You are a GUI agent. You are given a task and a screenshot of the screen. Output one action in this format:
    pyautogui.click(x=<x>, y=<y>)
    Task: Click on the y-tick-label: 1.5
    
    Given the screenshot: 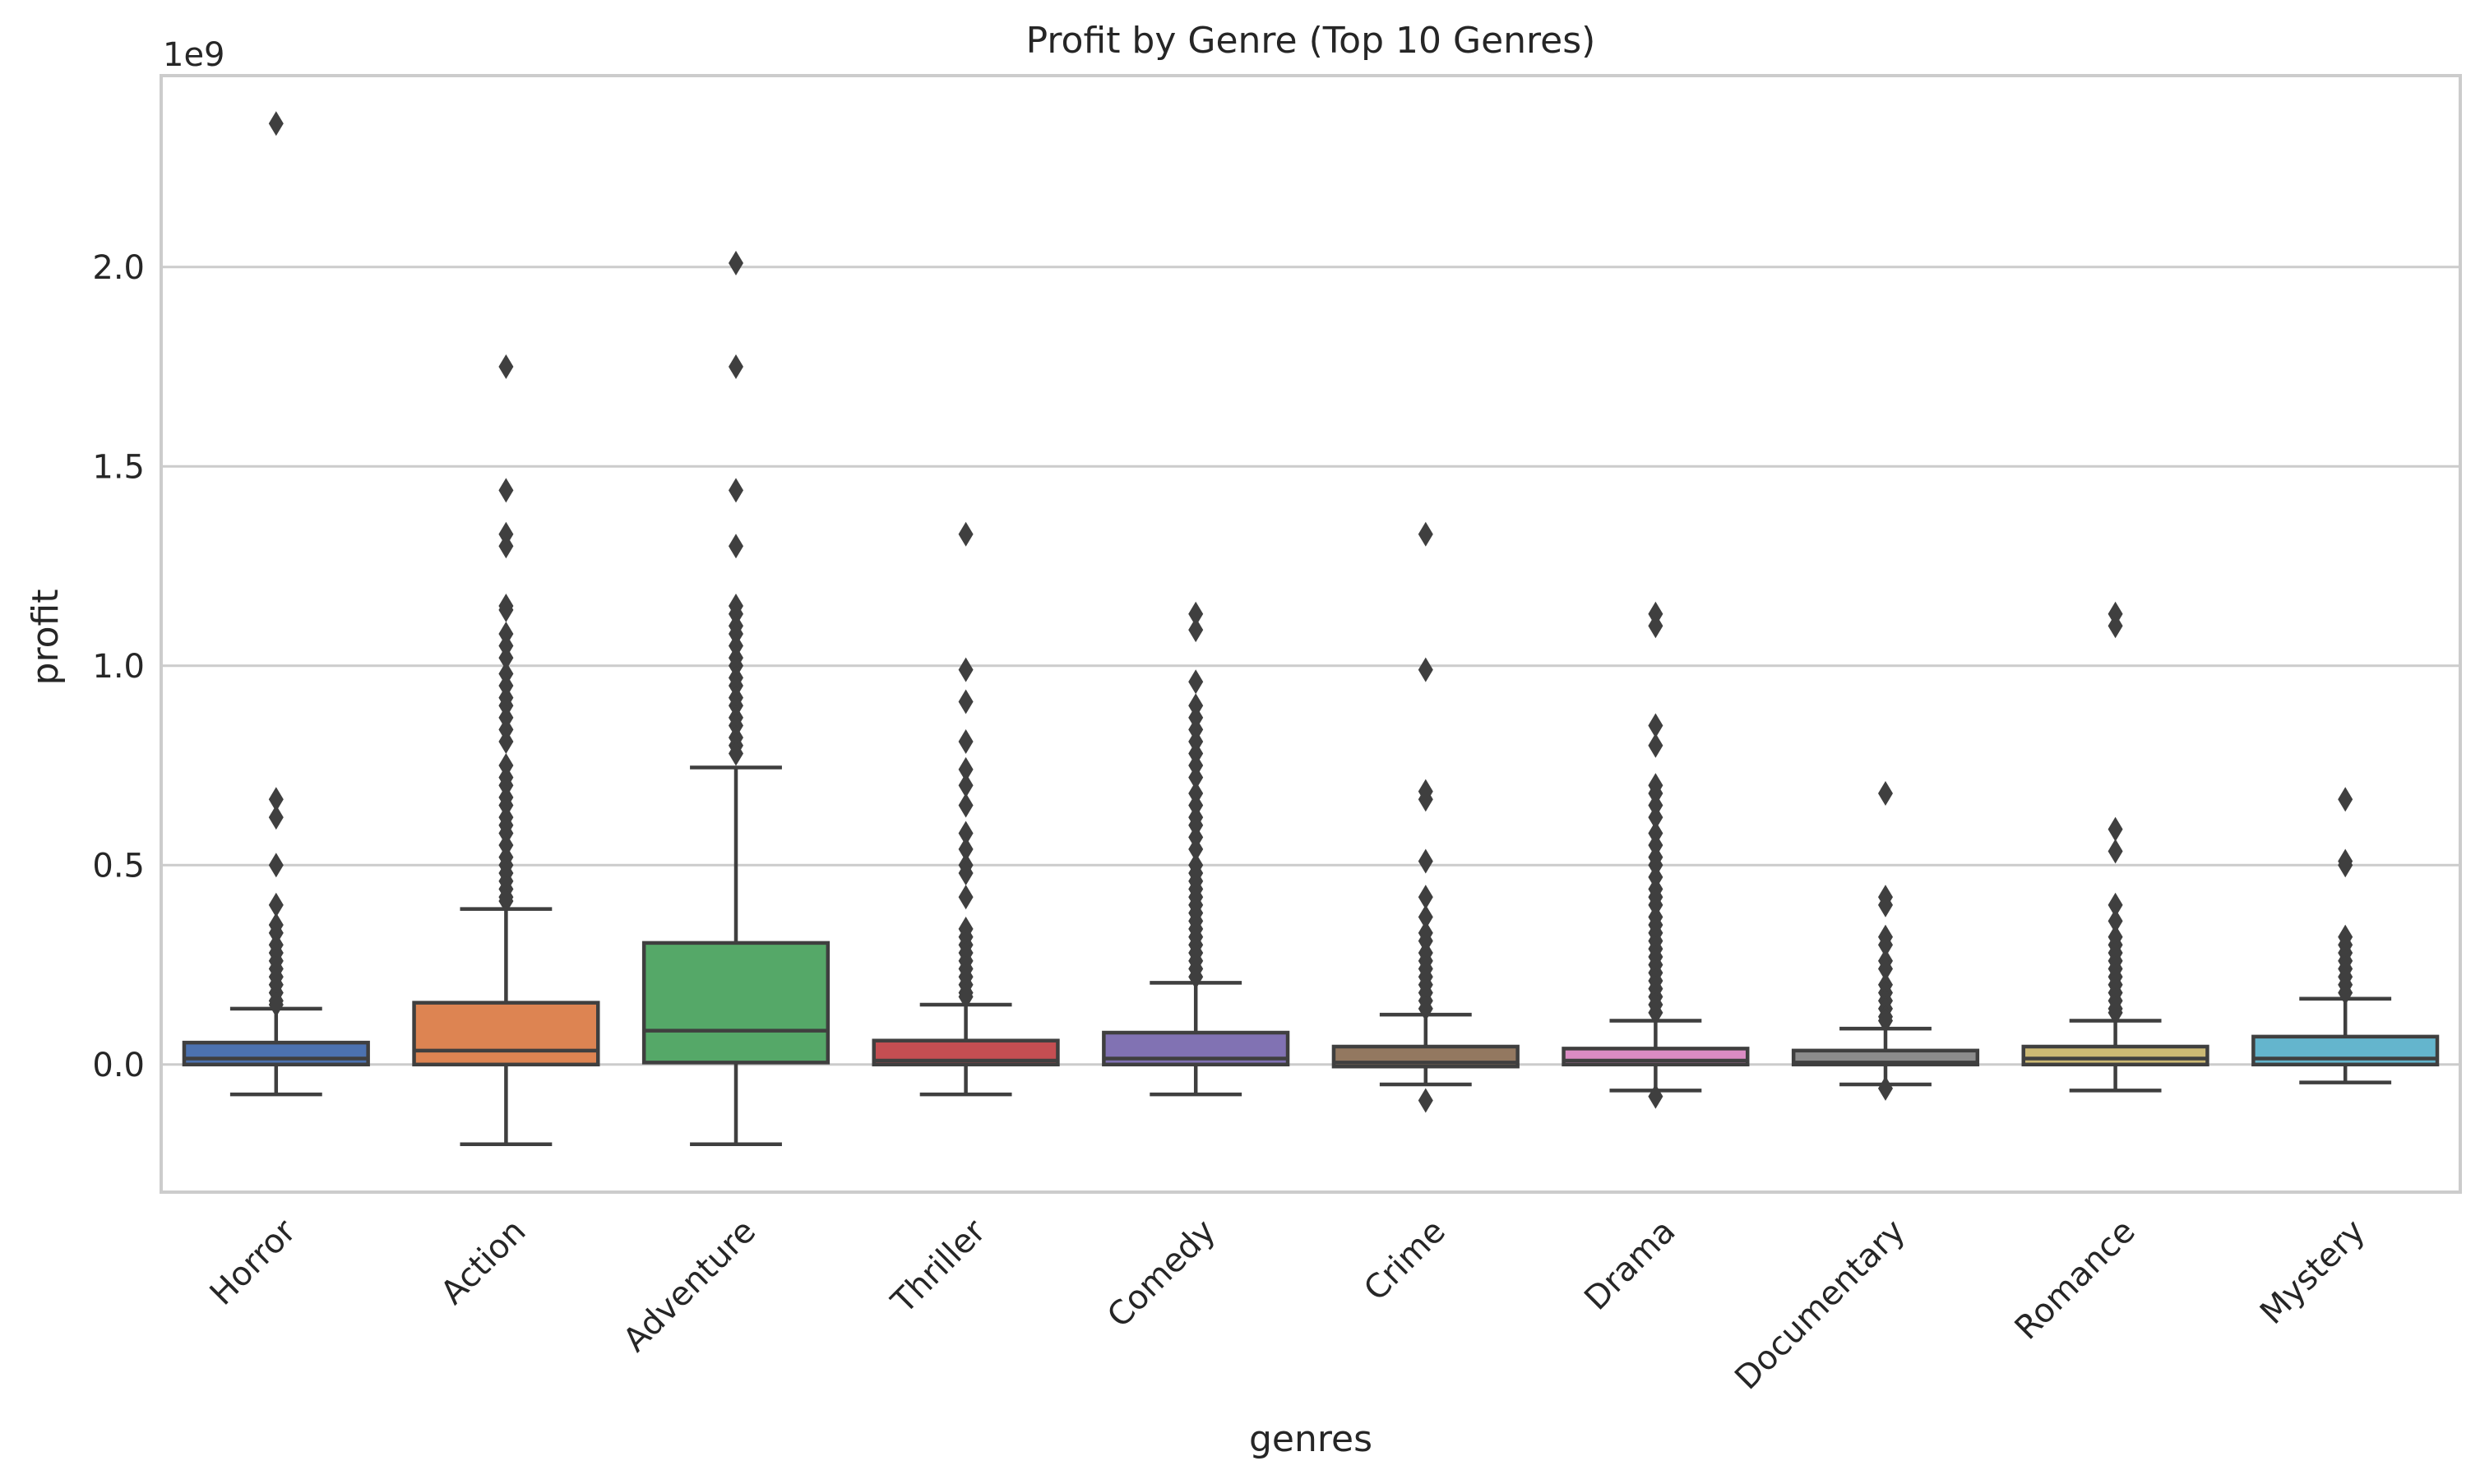 What is the action you would take?
    pyautogui.click(x=118, y=467)
    